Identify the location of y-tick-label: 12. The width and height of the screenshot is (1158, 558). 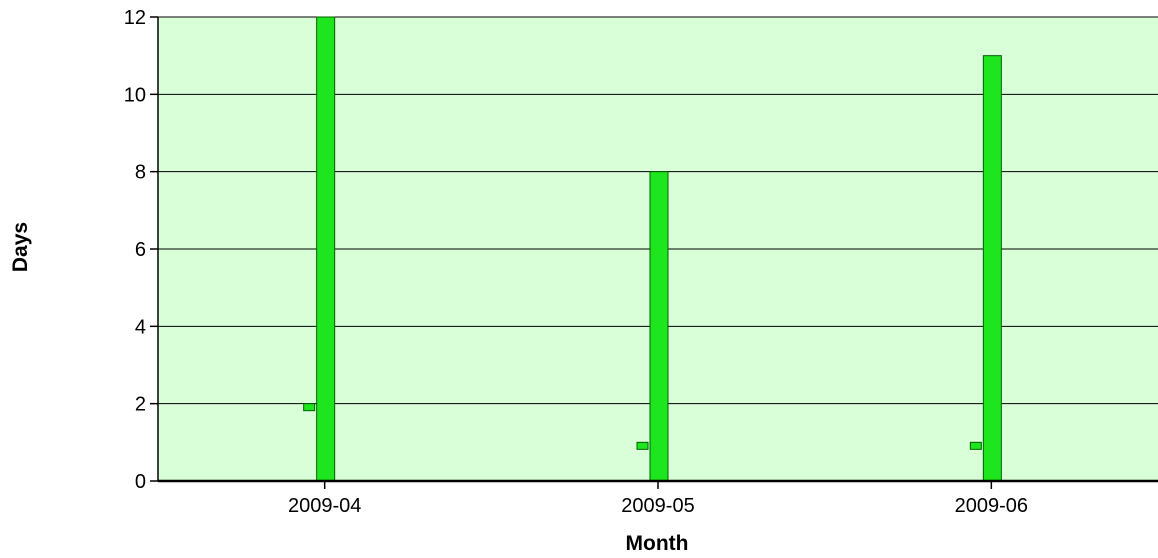
(135, 18).